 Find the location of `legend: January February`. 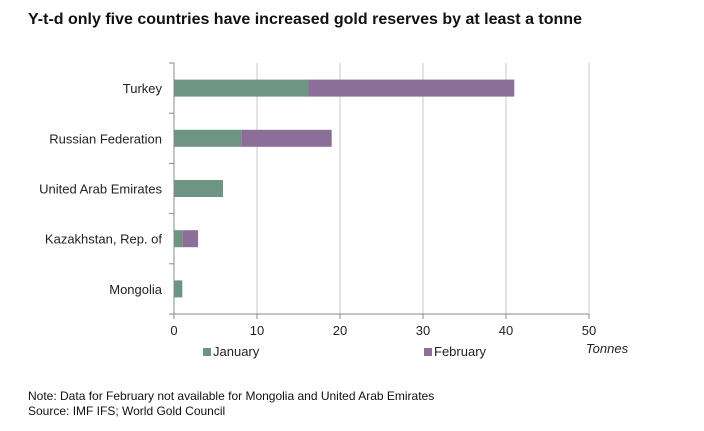

legend: January February is located at coordinates (345, 351).